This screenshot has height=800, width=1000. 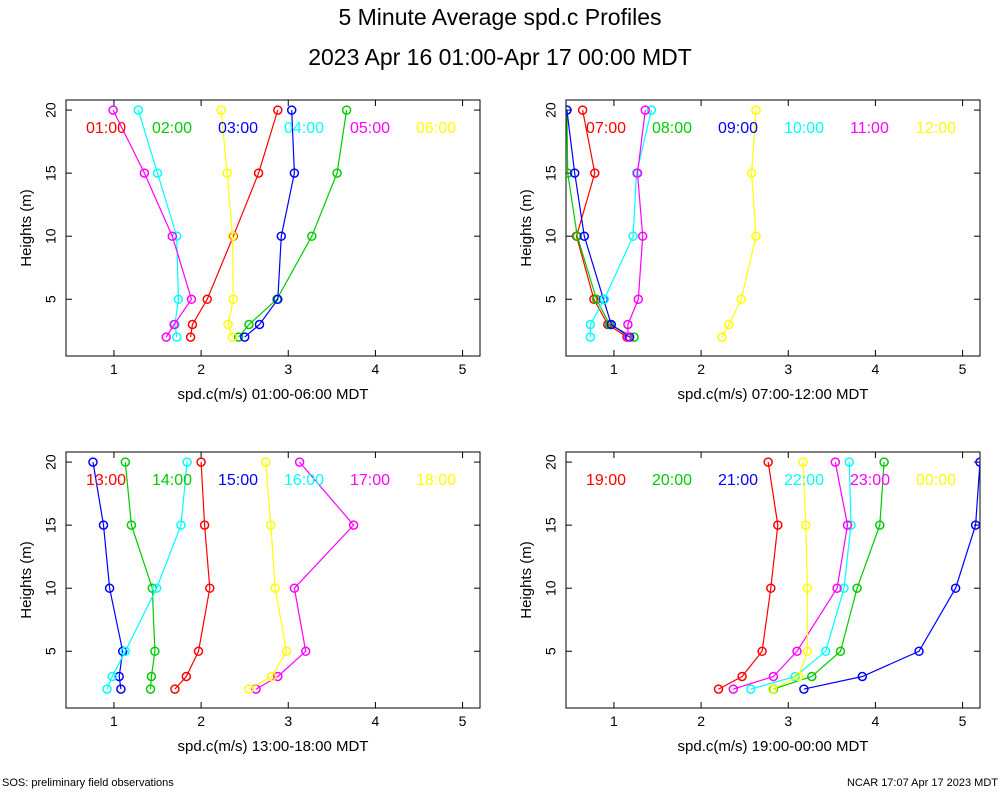 I want to click on legend-label-0900: 09:00, so click(x=738, y=128).